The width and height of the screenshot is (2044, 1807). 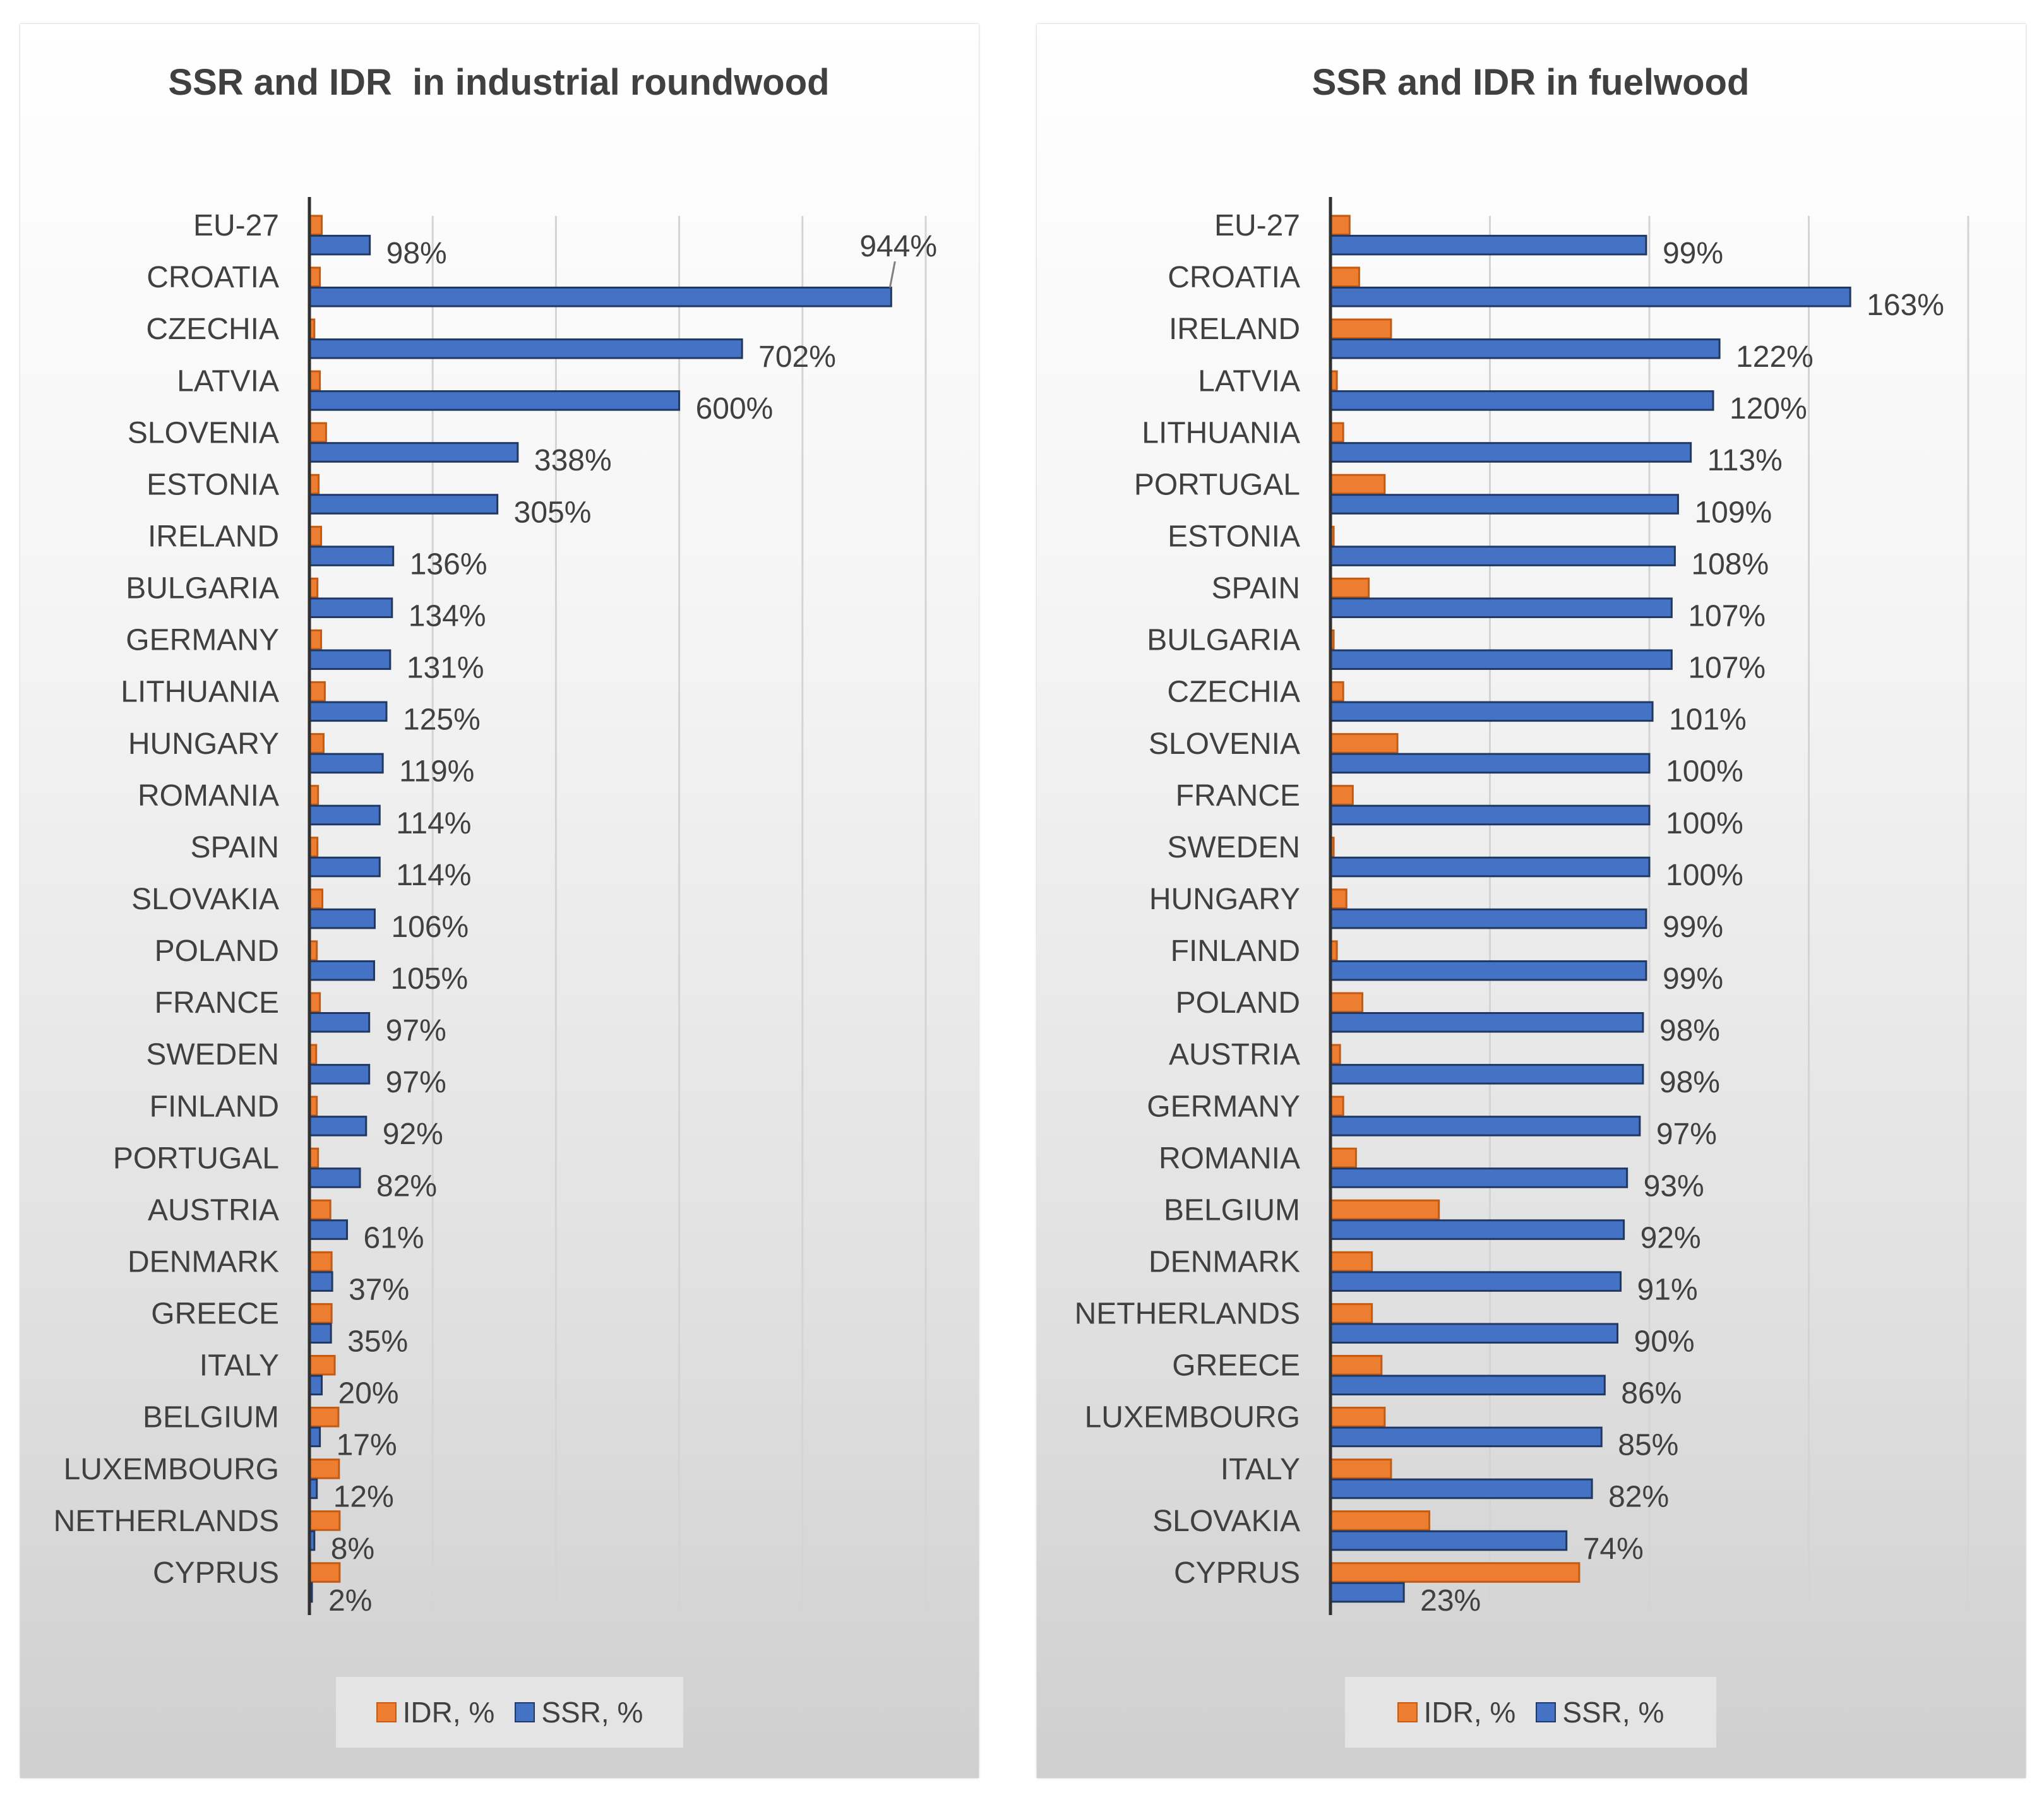 I want to click on category-label: ESTONIA, so click(x=1234, y=536).